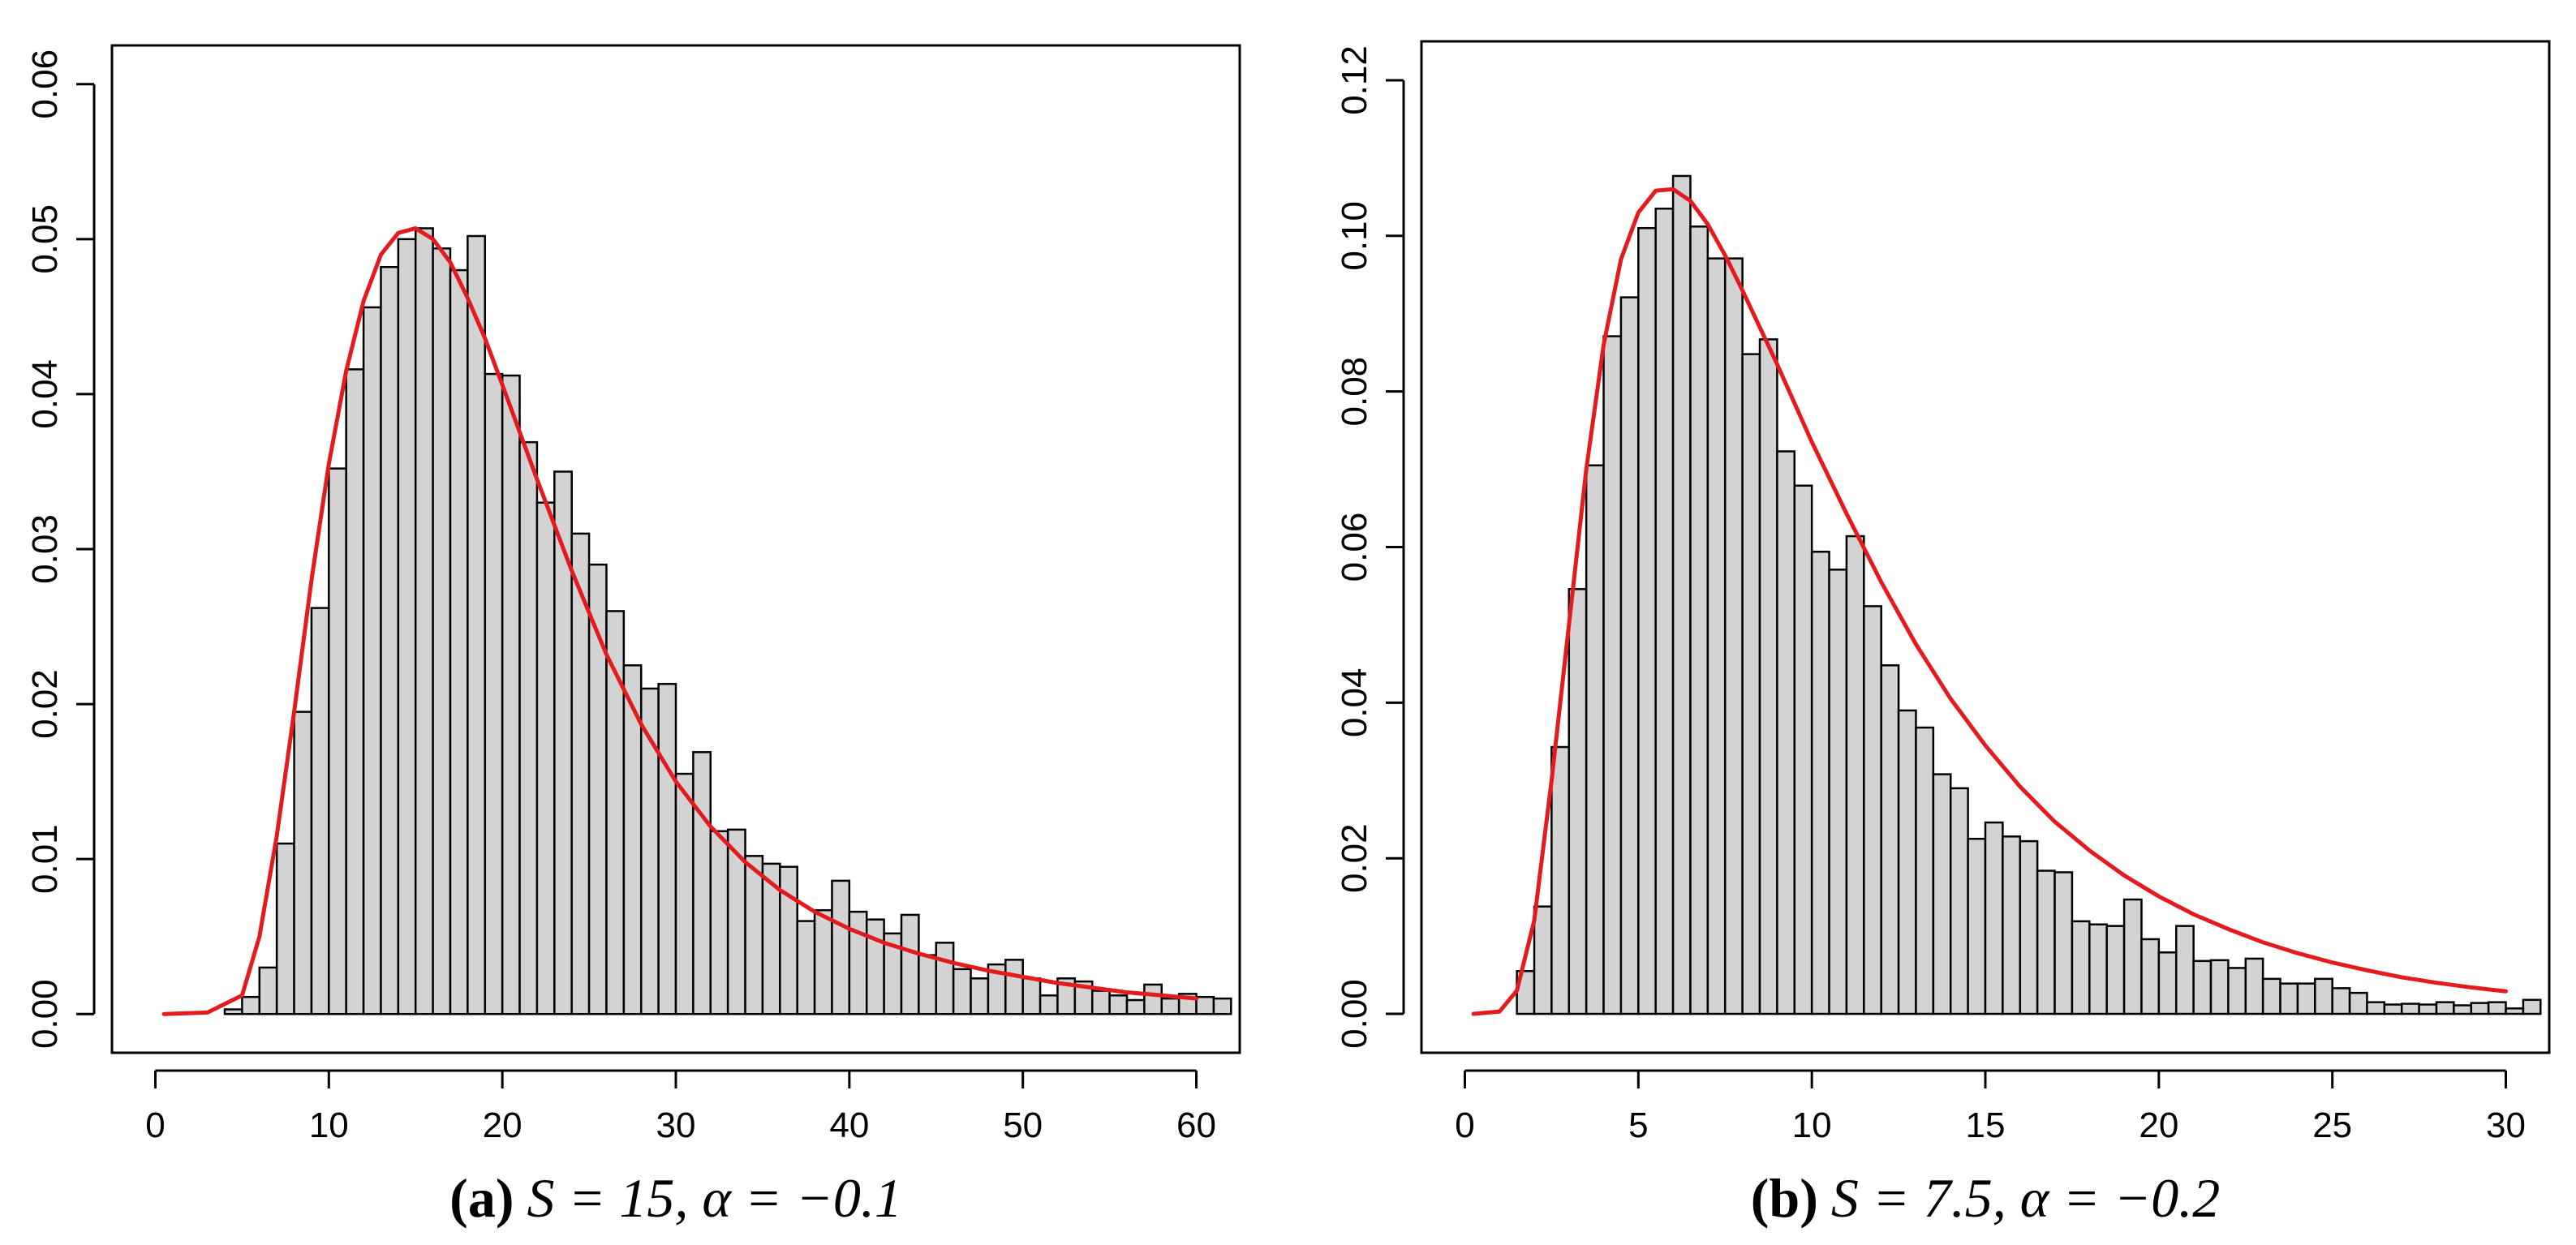 This screenshot has width=2576, height=1245. I want to click on panel-b-y-tick-label: 0.00, so click(1354, 1014).